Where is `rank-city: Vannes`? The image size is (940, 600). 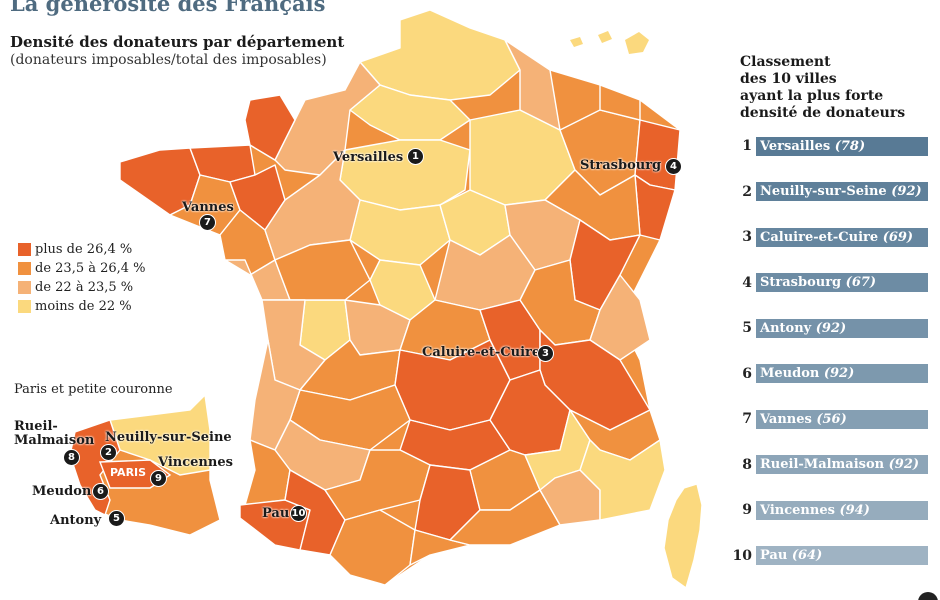 rank-city: Vannes is located at coordinates (786, 419).